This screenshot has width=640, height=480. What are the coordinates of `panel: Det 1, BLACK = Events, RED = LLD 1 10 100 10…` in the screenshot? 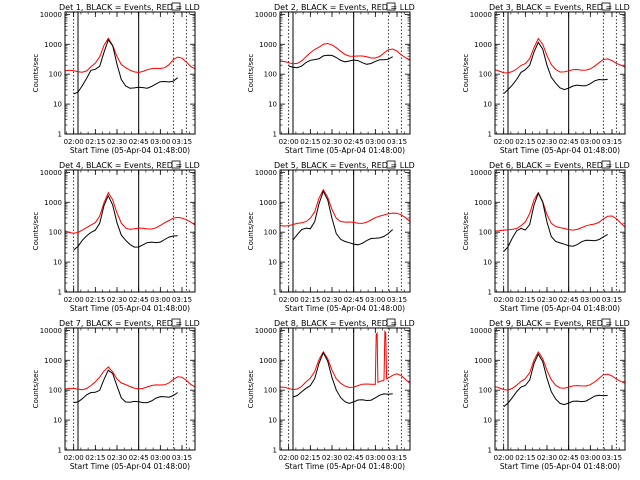 It's located at (116, 78).